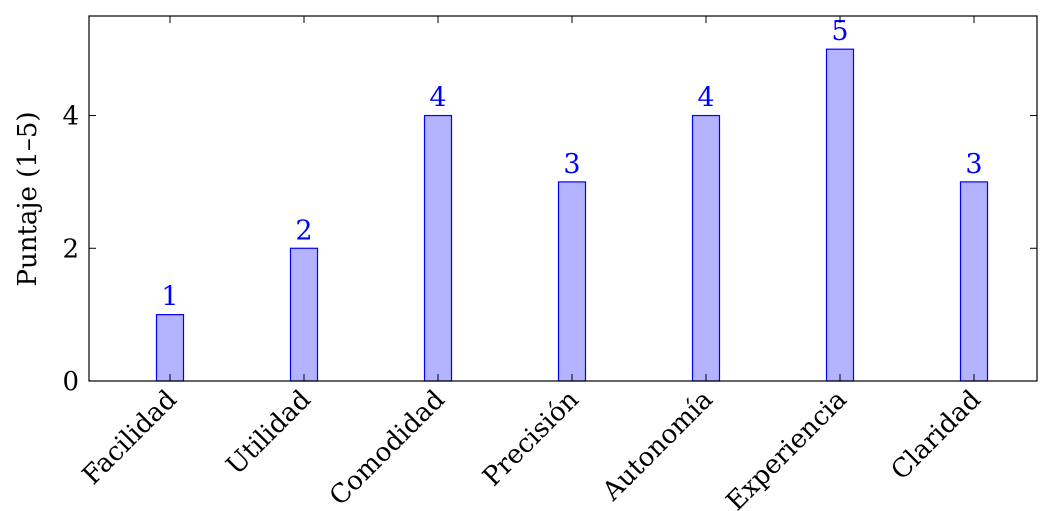  I want to click on x-tick-label-comodidad: Comodidad, so click(387, 448).